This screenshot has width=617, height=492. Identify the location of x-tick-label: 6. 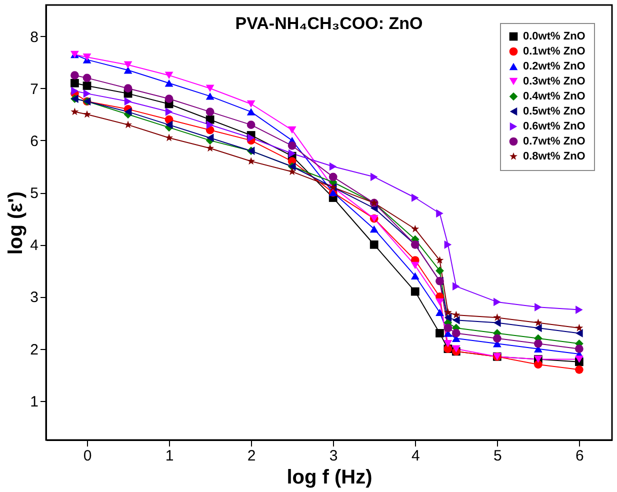
(580, 456).